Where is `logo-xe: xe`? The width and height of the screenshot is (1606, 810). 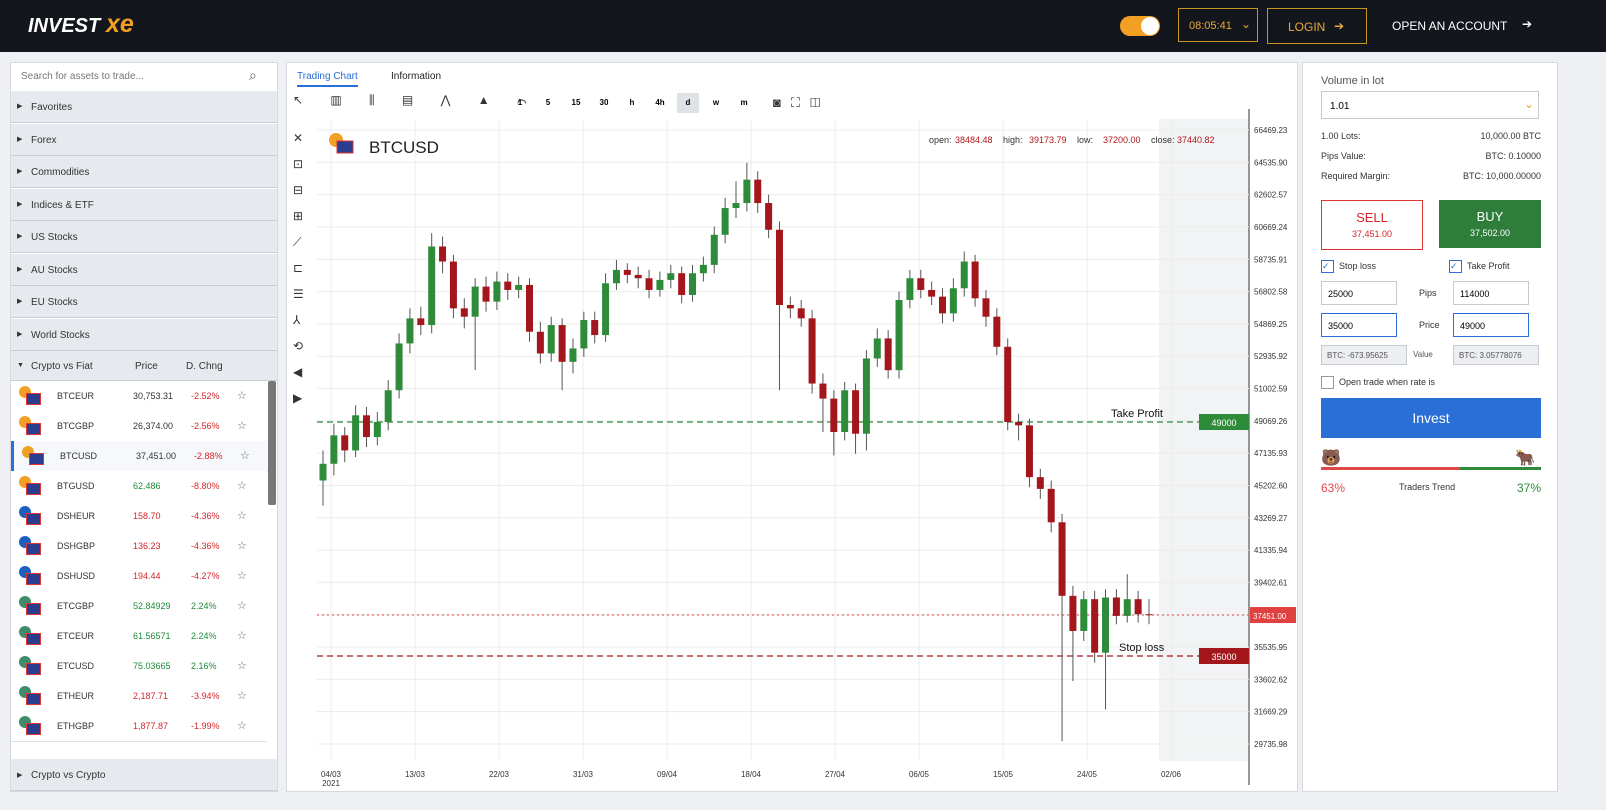 logo-xe: xe is located at coordinates (120, 24).